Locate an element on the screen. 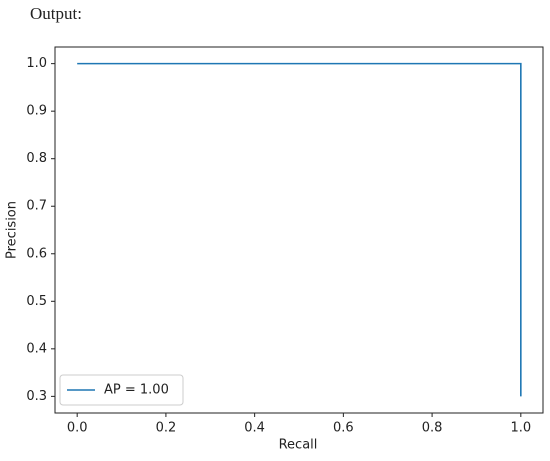 This screenshot has width=550, height=461. x-axis-label: Recall is located at coordinates (298, 445).